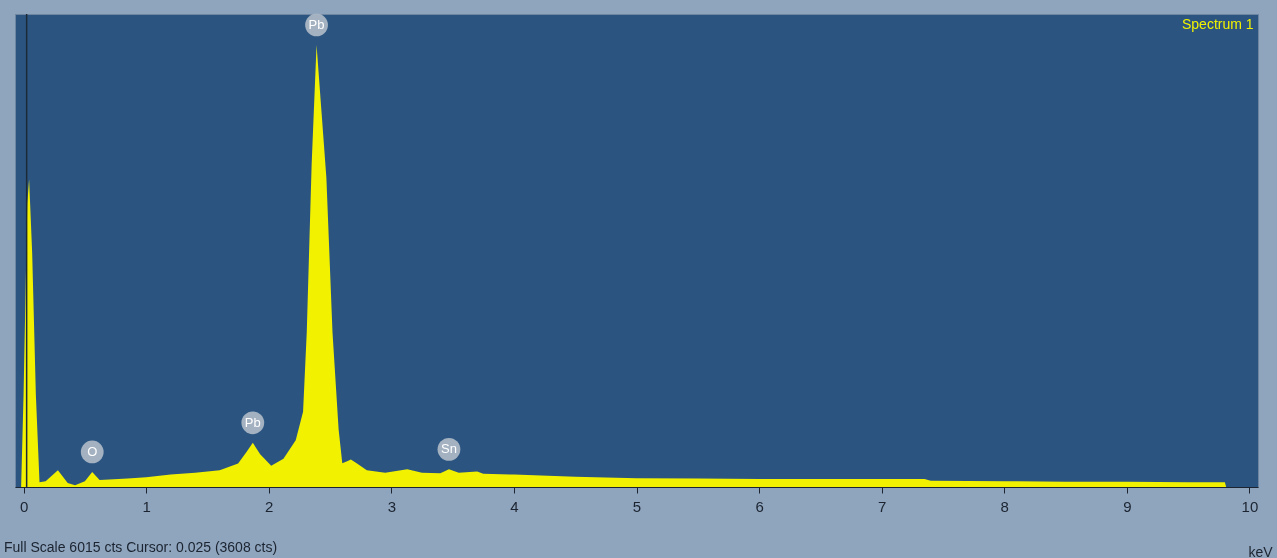  What do you see at coordinates (92, 451) in the screenshot?
I see `annotation: O` at bounding box center [92, 451].